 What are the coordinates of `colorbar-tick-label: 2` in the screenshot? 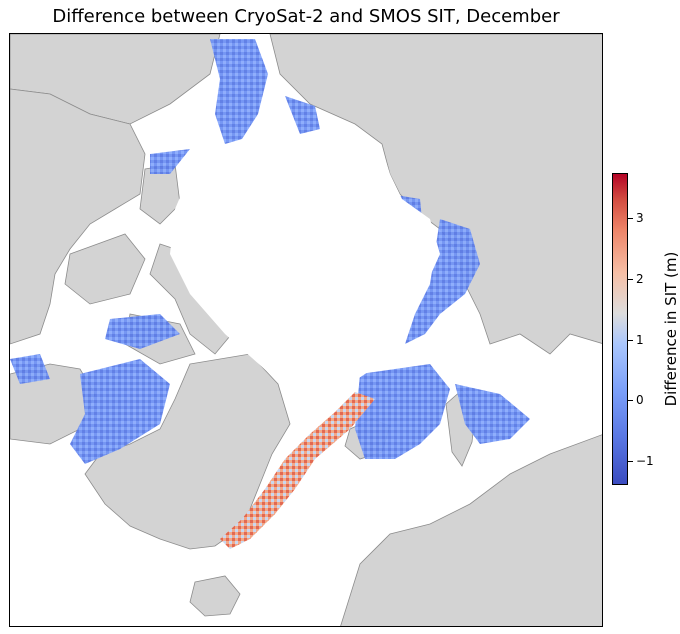 It's located at (640, 279).